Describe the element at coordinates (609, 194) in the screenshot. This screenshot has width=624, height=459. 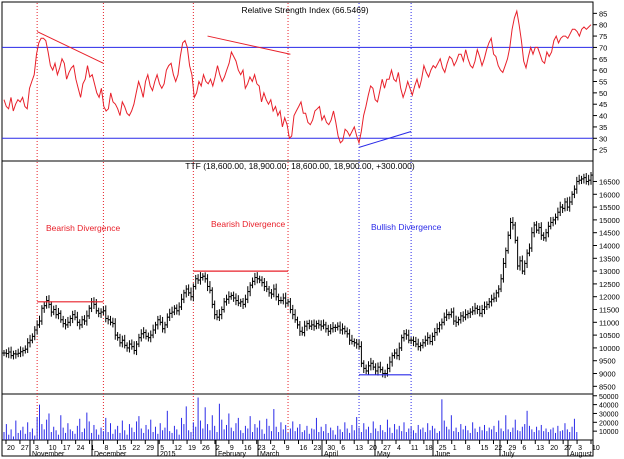
I see `price-ytick-label-16000: 16000` at that location.